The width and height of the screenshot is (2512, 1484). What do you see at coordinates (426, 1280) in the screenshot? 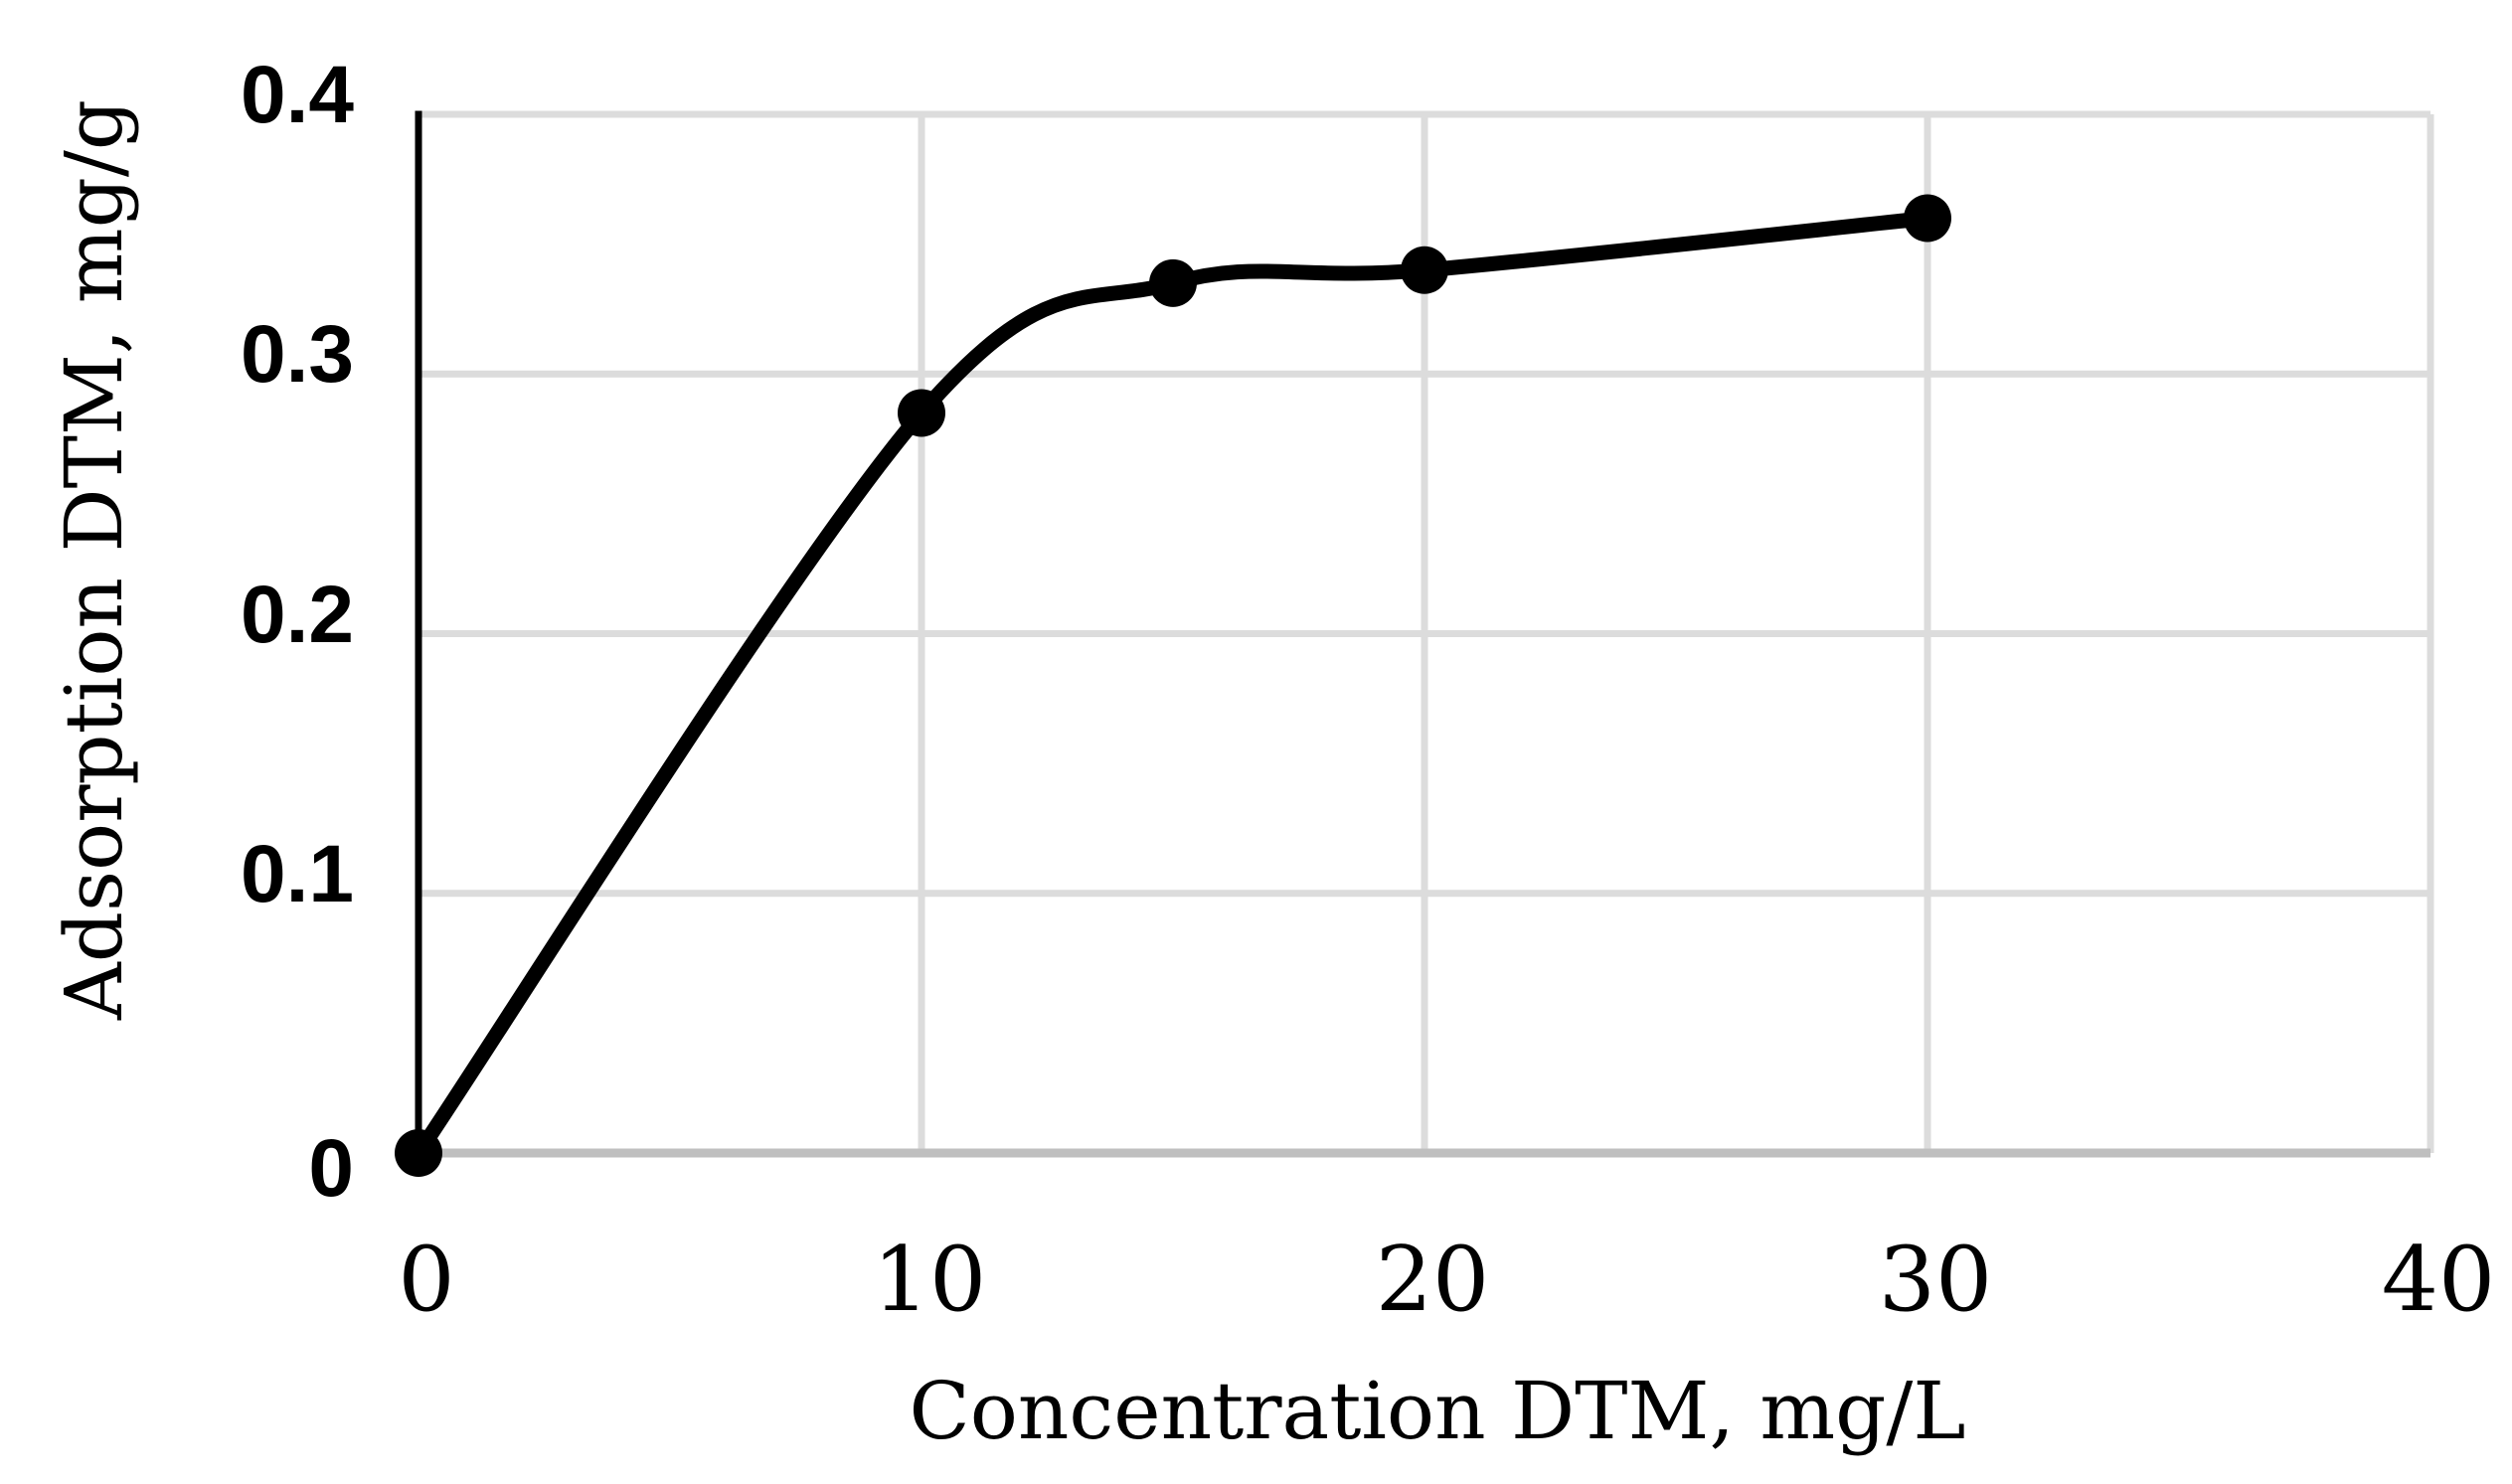
I see `x-tick-label-0: 0` at bounding box center [426, 1280].